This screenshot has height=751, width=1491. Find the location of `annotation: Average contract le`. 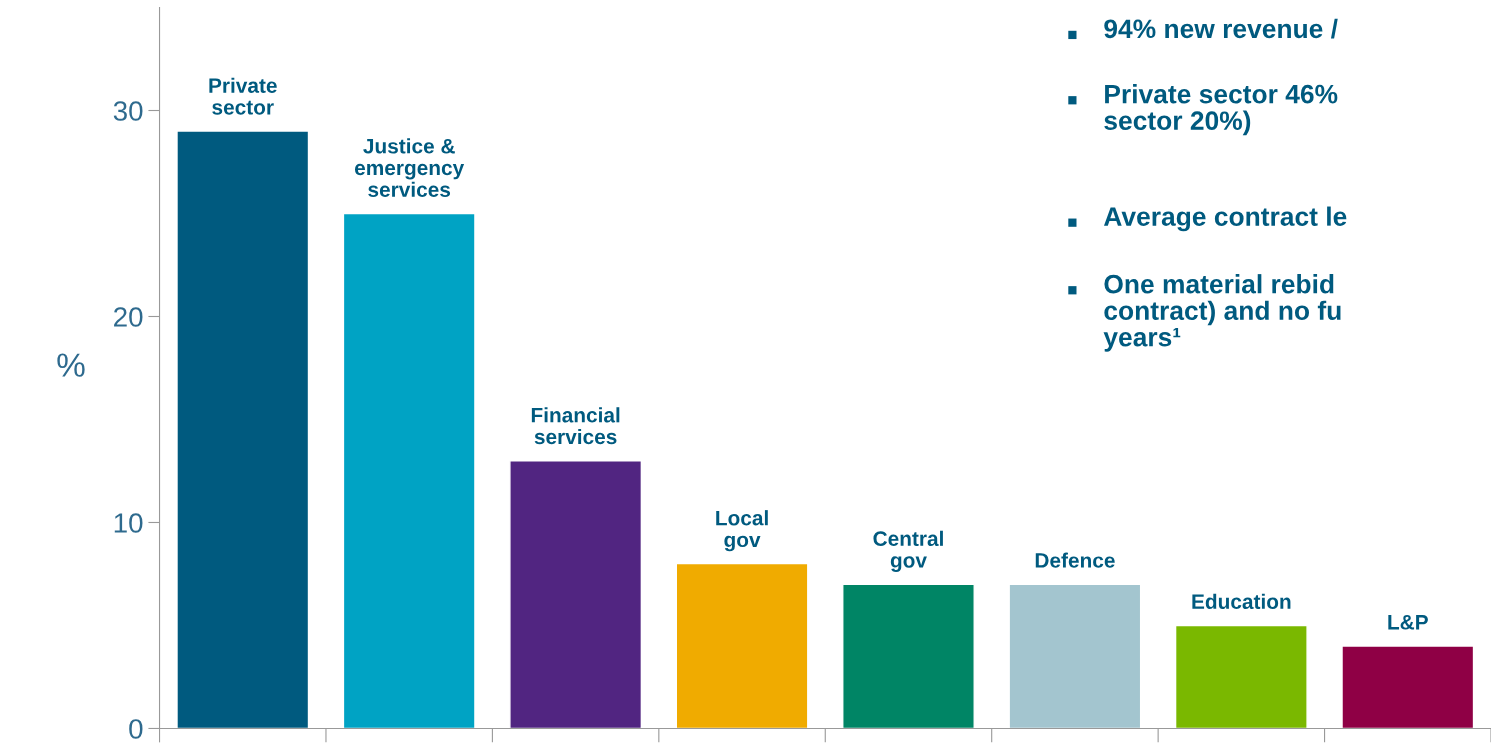

annotation: Average contract le is located at coordinates (1225, 219).